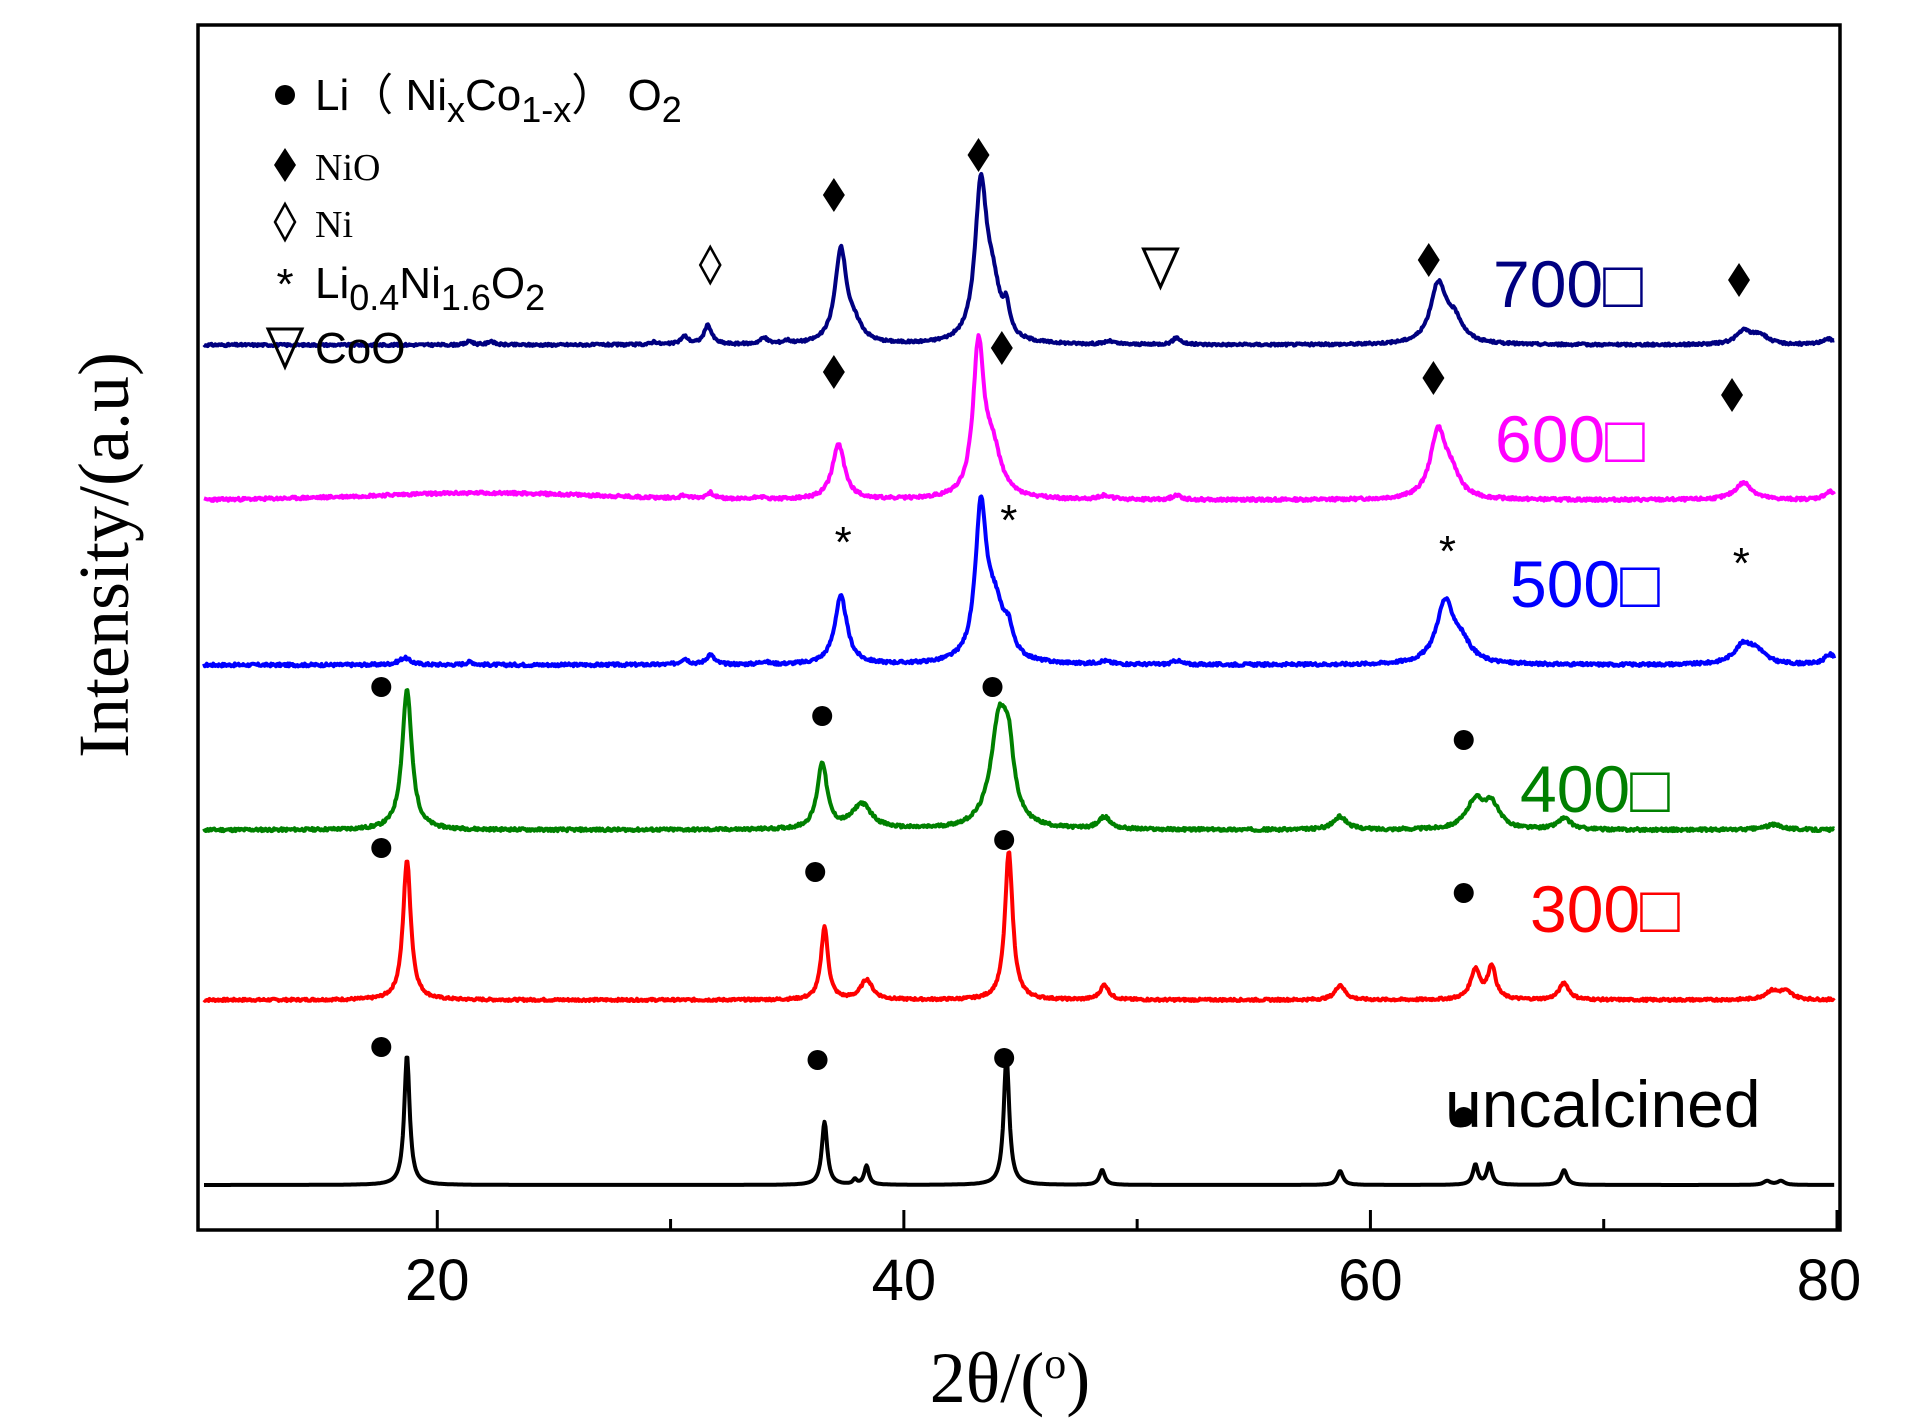 This screenshot has width=1917, height=1423. What do you see at coordinates (1133, 1261) in the screenshot?
I see `x-axis-ticks: 20 40 60 80` at bounding box center [1133, 1261].